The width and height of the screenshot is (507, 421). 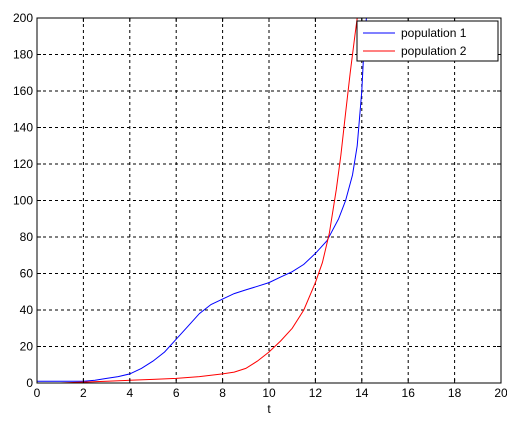 I want to click on y-tick-label: 0, so click(x=29, y=383).